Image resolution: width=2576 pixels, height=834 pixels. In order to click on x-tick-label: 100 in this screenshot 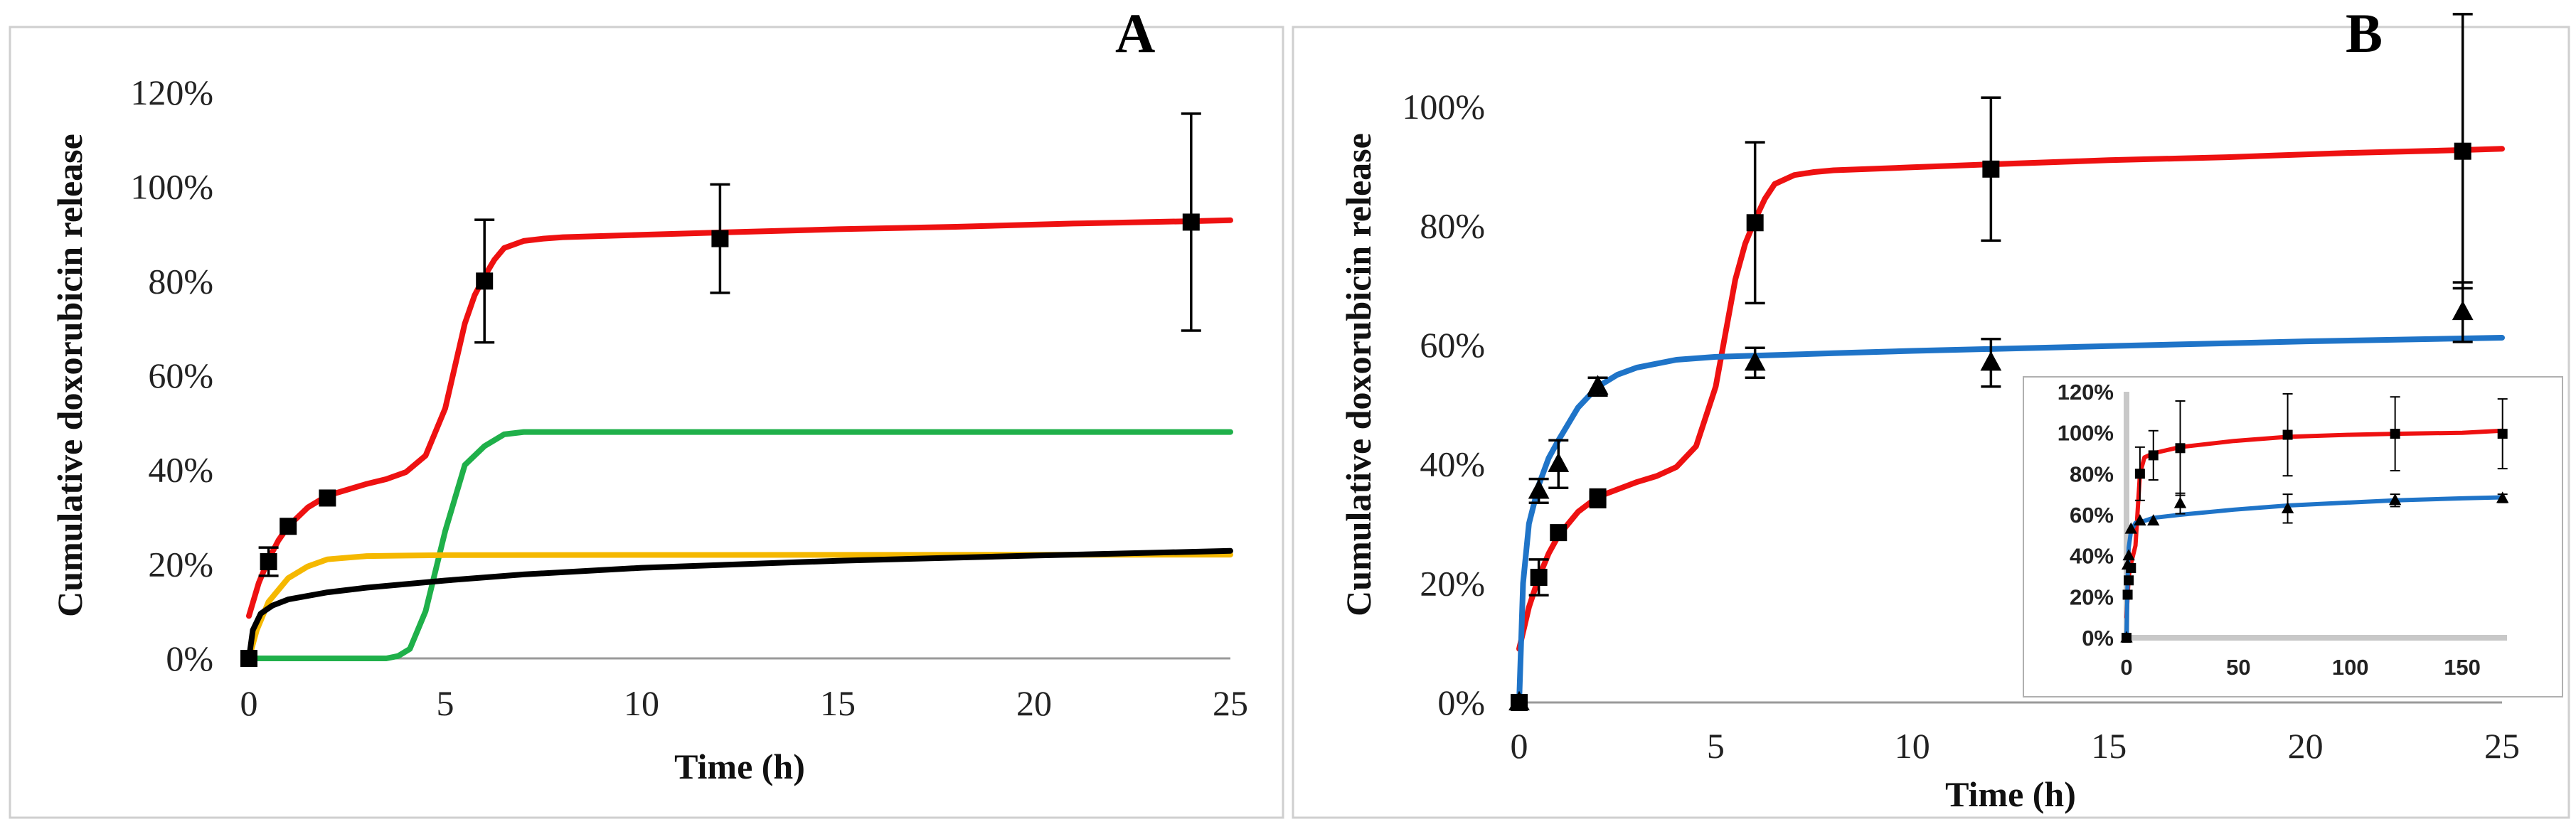, I will do `click(2350, 667)`.